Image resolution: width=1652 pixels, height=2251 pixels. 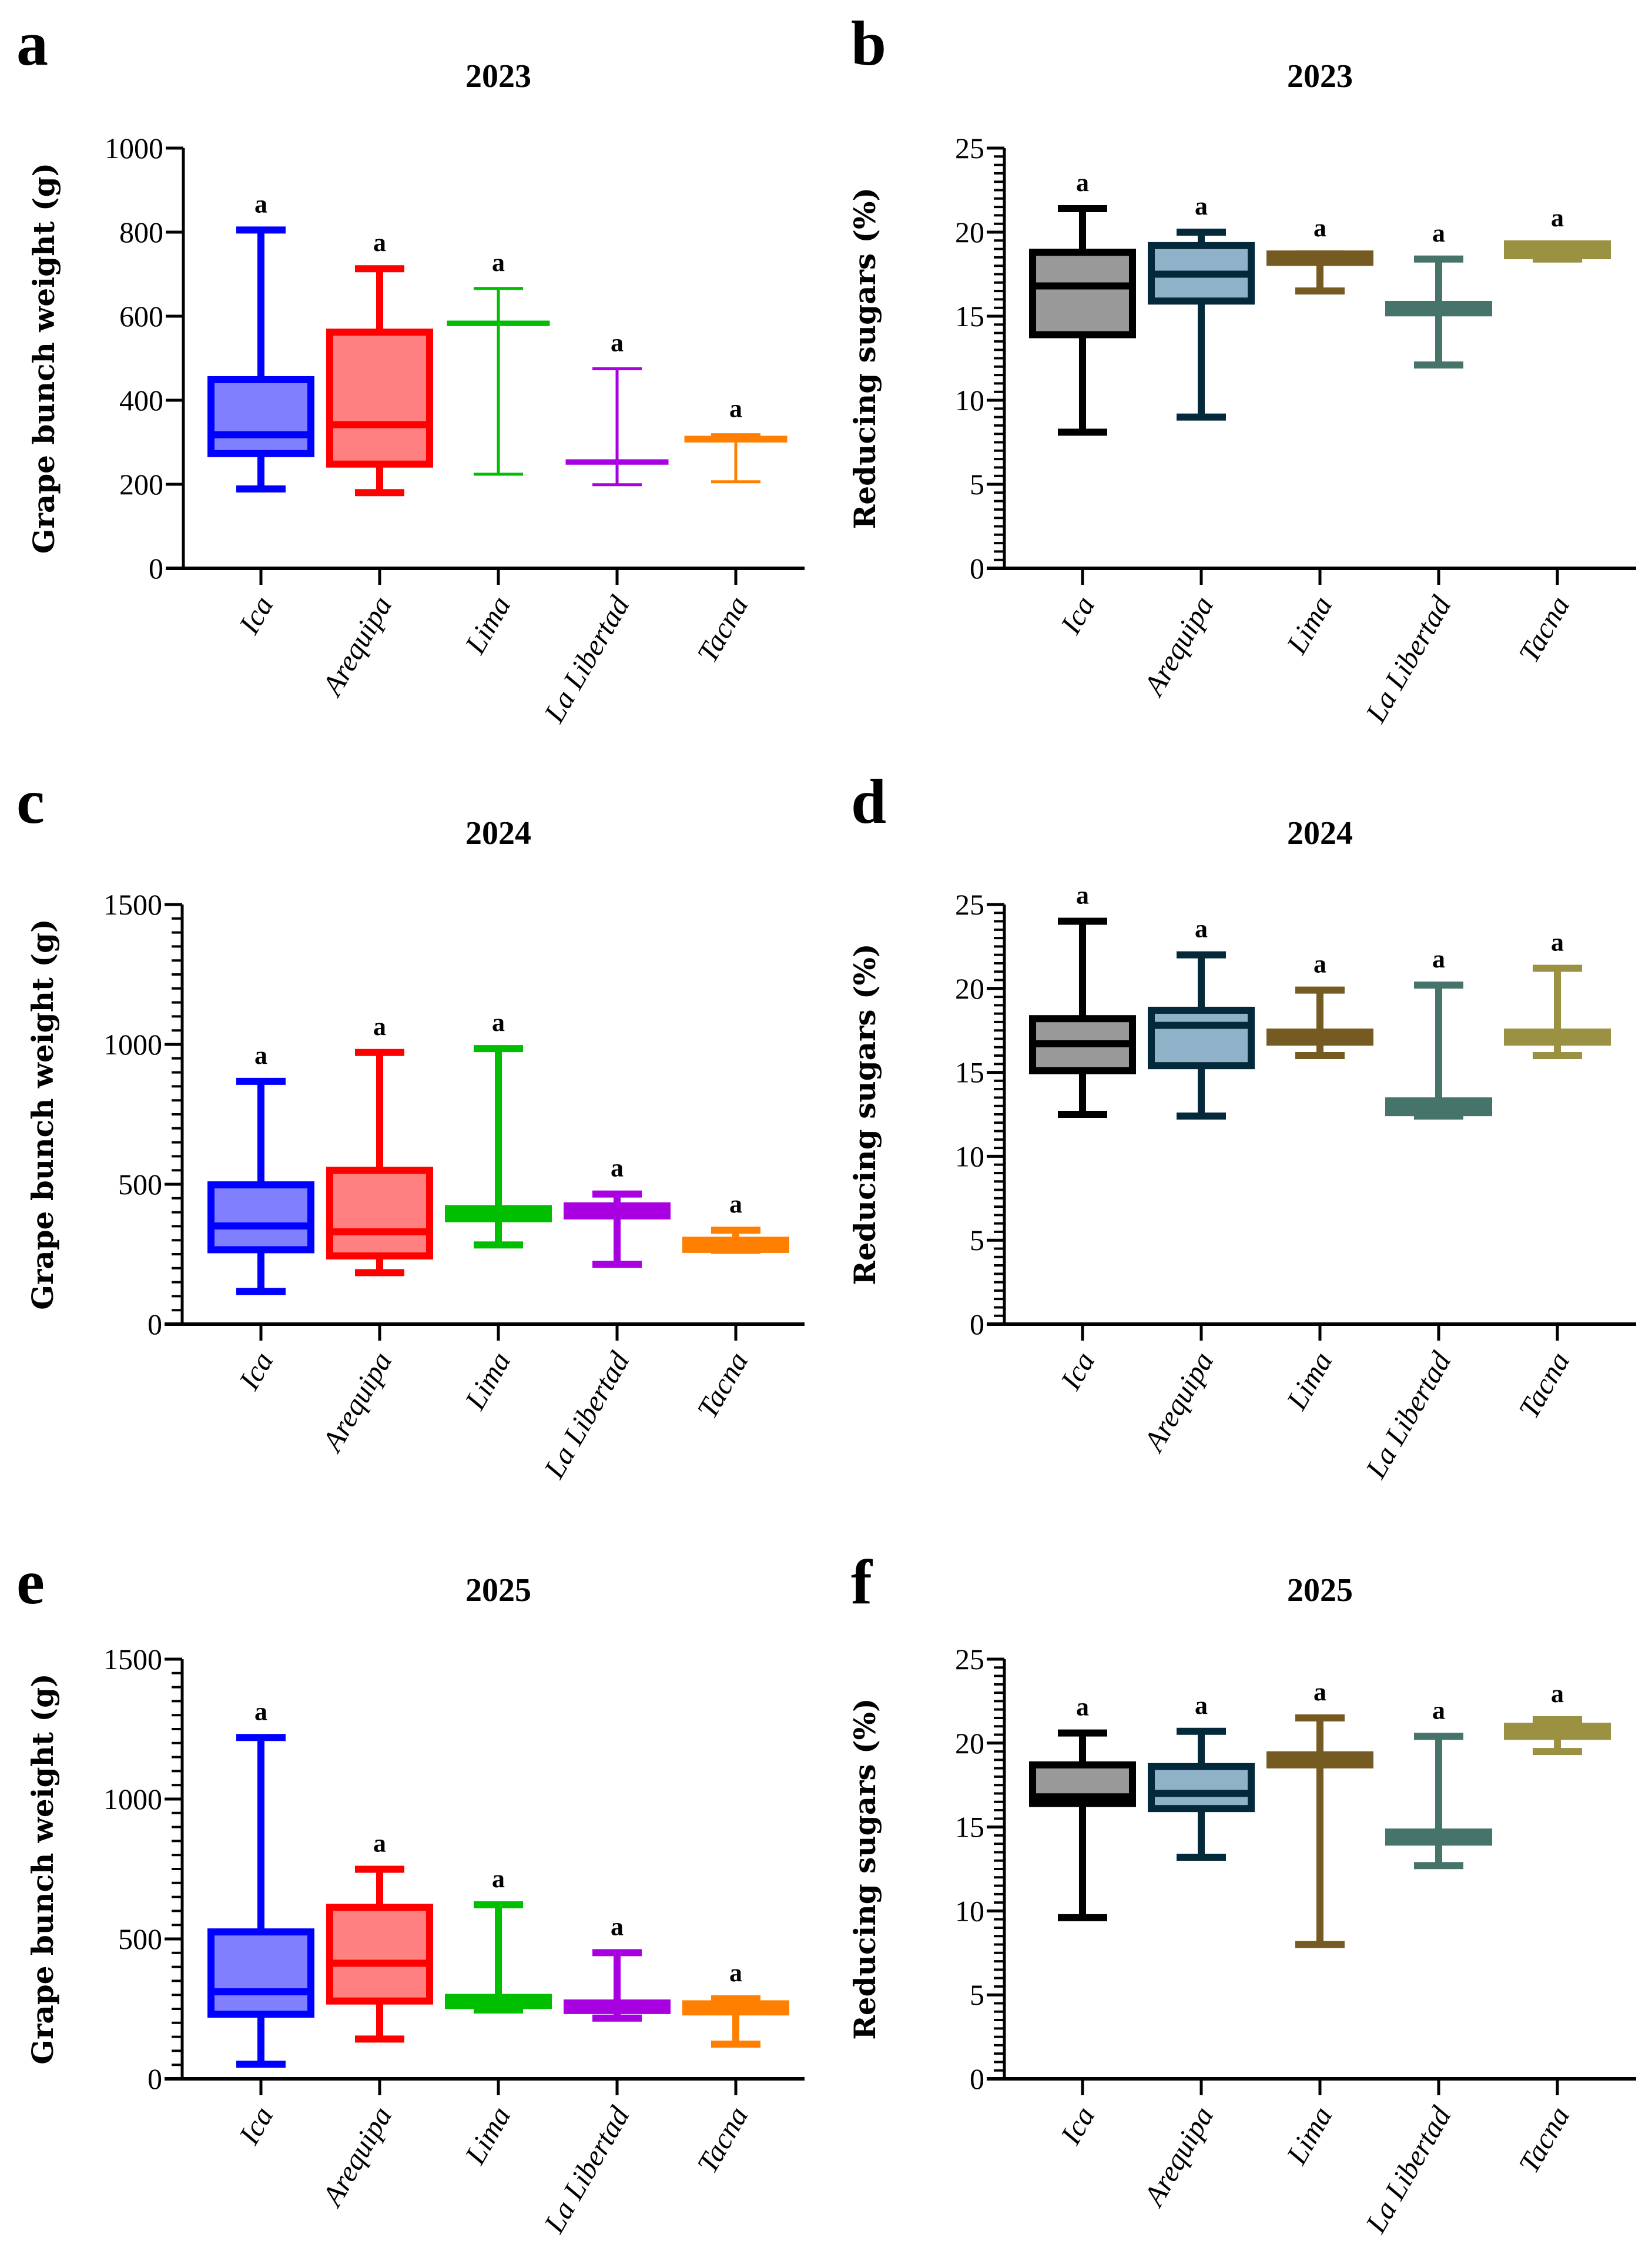 I want to click on panel-letter: a, so click(x=32, y=44).